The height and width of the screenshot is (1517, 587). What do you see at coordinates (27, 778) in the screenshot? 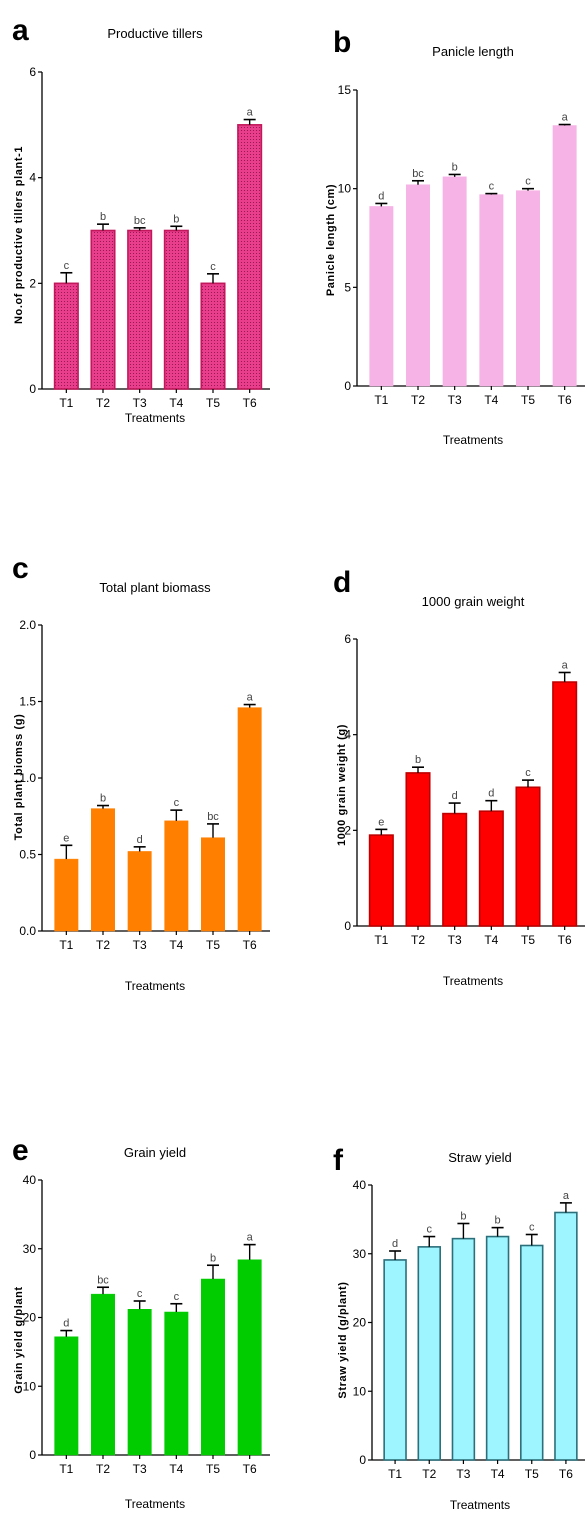
I see `y-tick-label: 1.0` at bounding box center [27, 778].